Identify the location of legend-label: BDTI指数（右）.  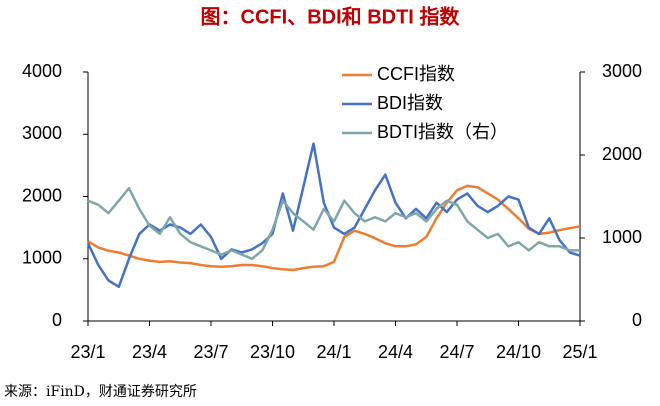
(442, 132).